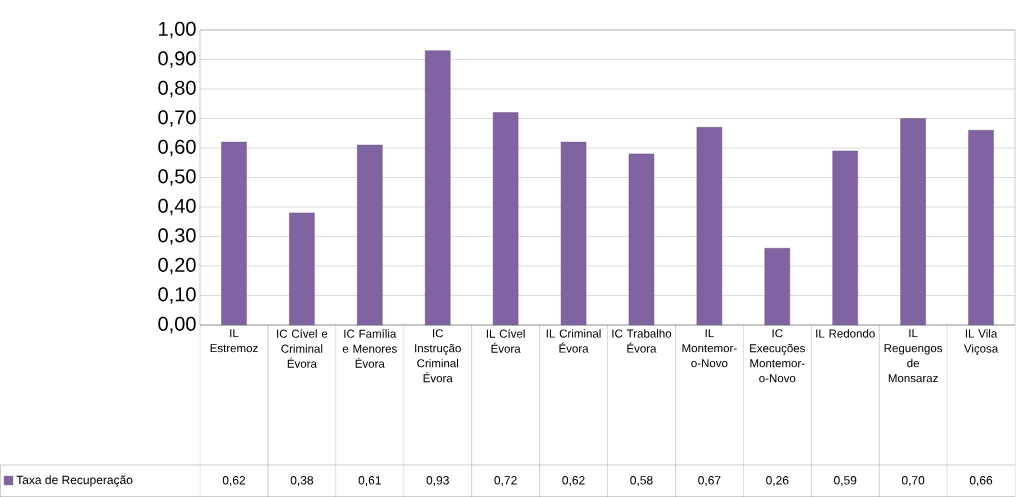 This screenshot has width=1031, height=497. Describe the element at coordinates (913, 356) in the screenshot. I see `x-tick-label: IL Reguengos de Monsaraz` at that location.